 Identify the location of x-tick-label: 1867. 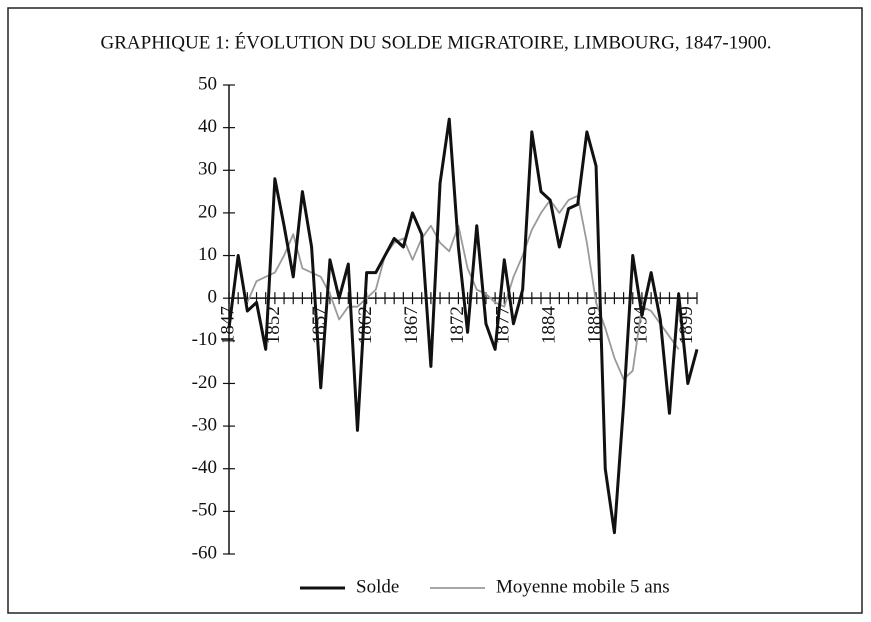
(411, 325).